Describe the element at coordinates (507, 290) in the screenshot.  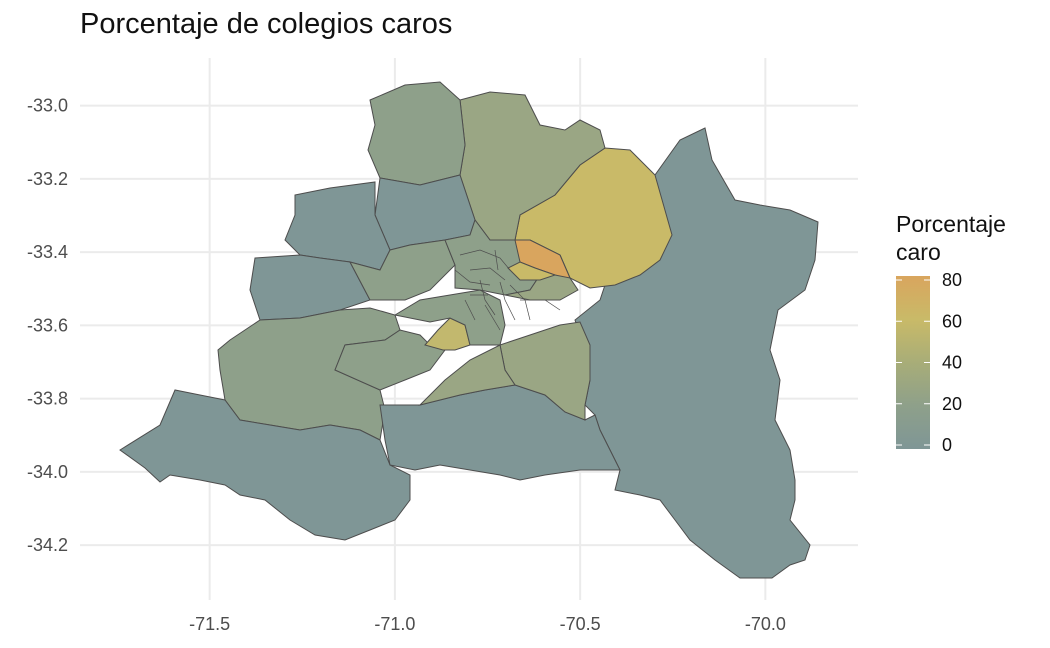
I see `commune-borders` at that location.